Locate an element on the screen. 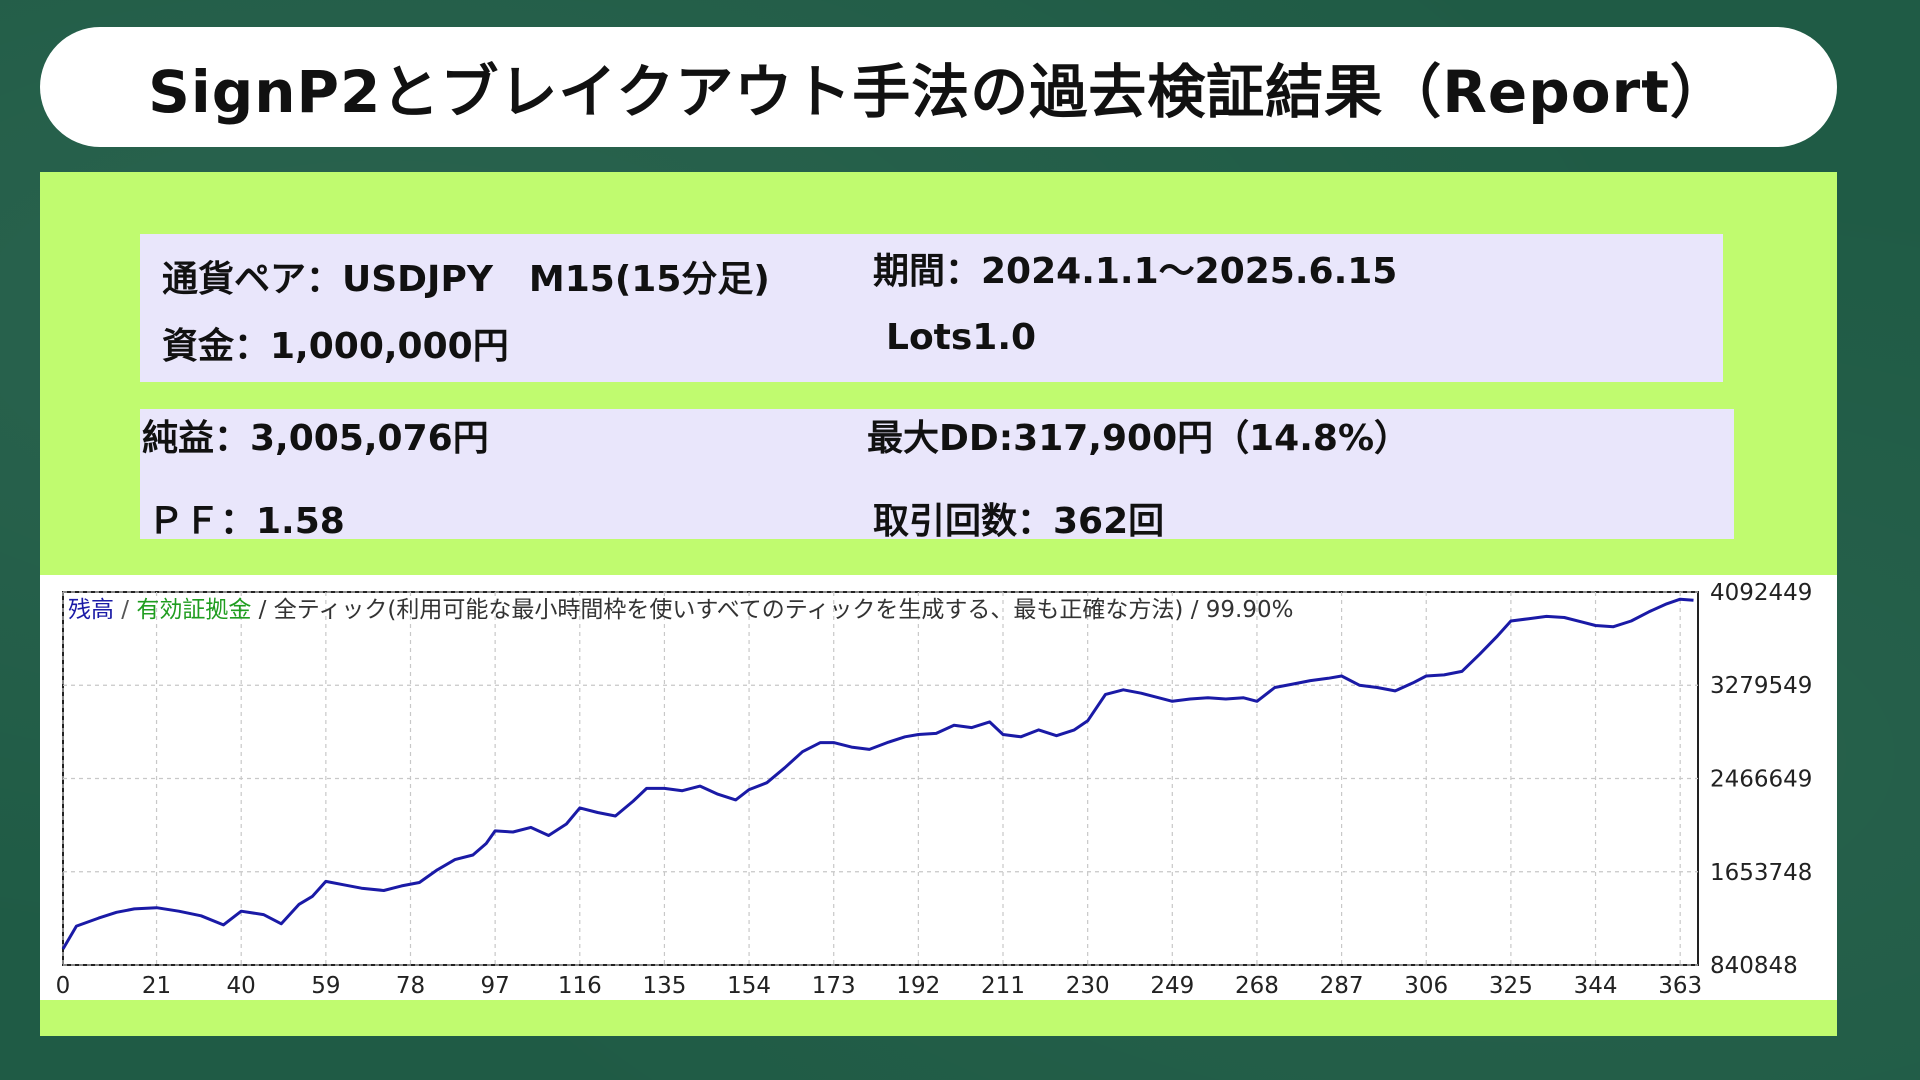 This screenshot has height=1080, width=1920. x-tick-label: 363 is located at coordinates (1680, 986).